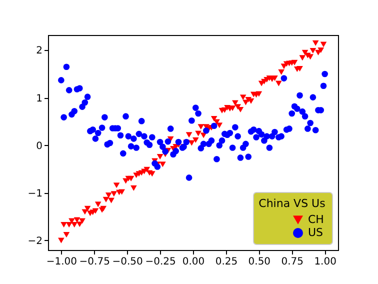  I want to click on legend-title: China VS Us, so click(292, 203).